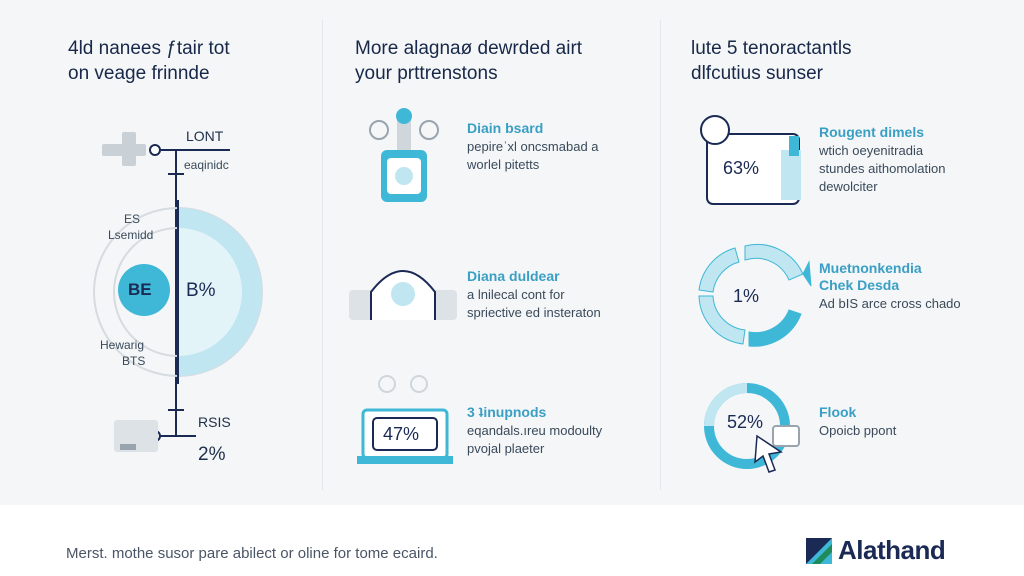 The image size is (1024, 576). I want to click on middle-item-2-line2: spriective ed insteraton, so click(534, 312).